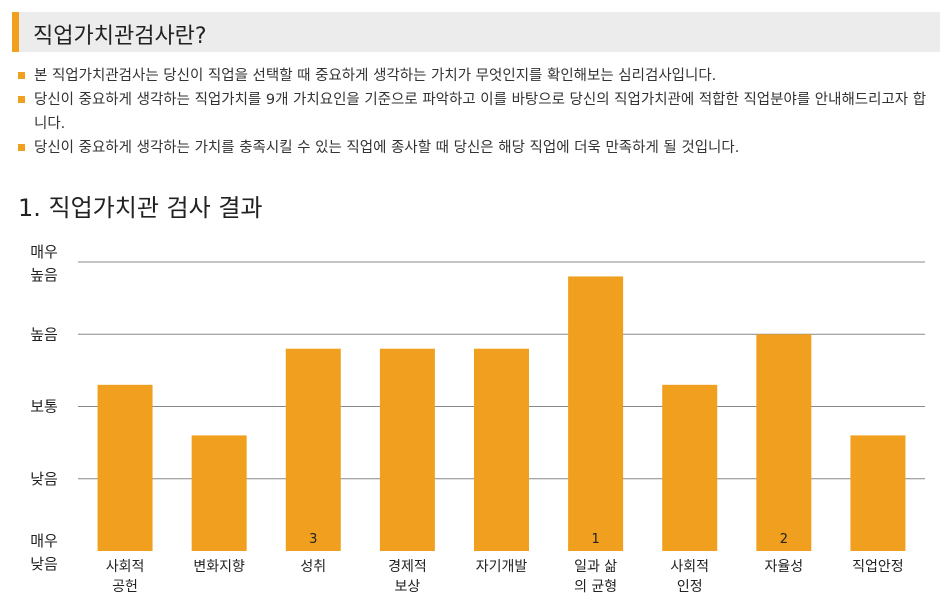 The height and width of the screenshot is (606, 948). What do you see at coordinates (219, 567) in the screenshot?
I see `x-tick-label: 변화지향` at bounding box center [219, 567].